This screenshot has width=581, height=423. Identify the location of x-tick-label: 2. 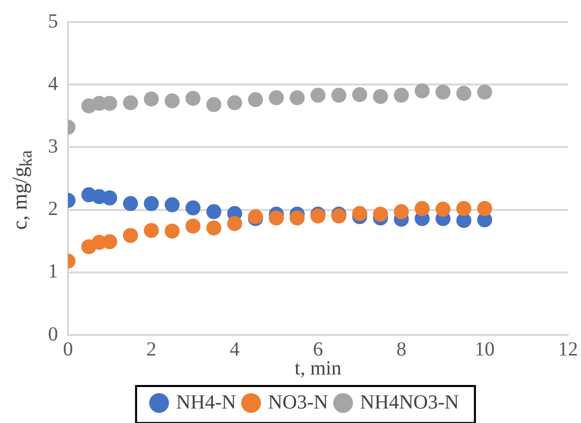
(151, 349).